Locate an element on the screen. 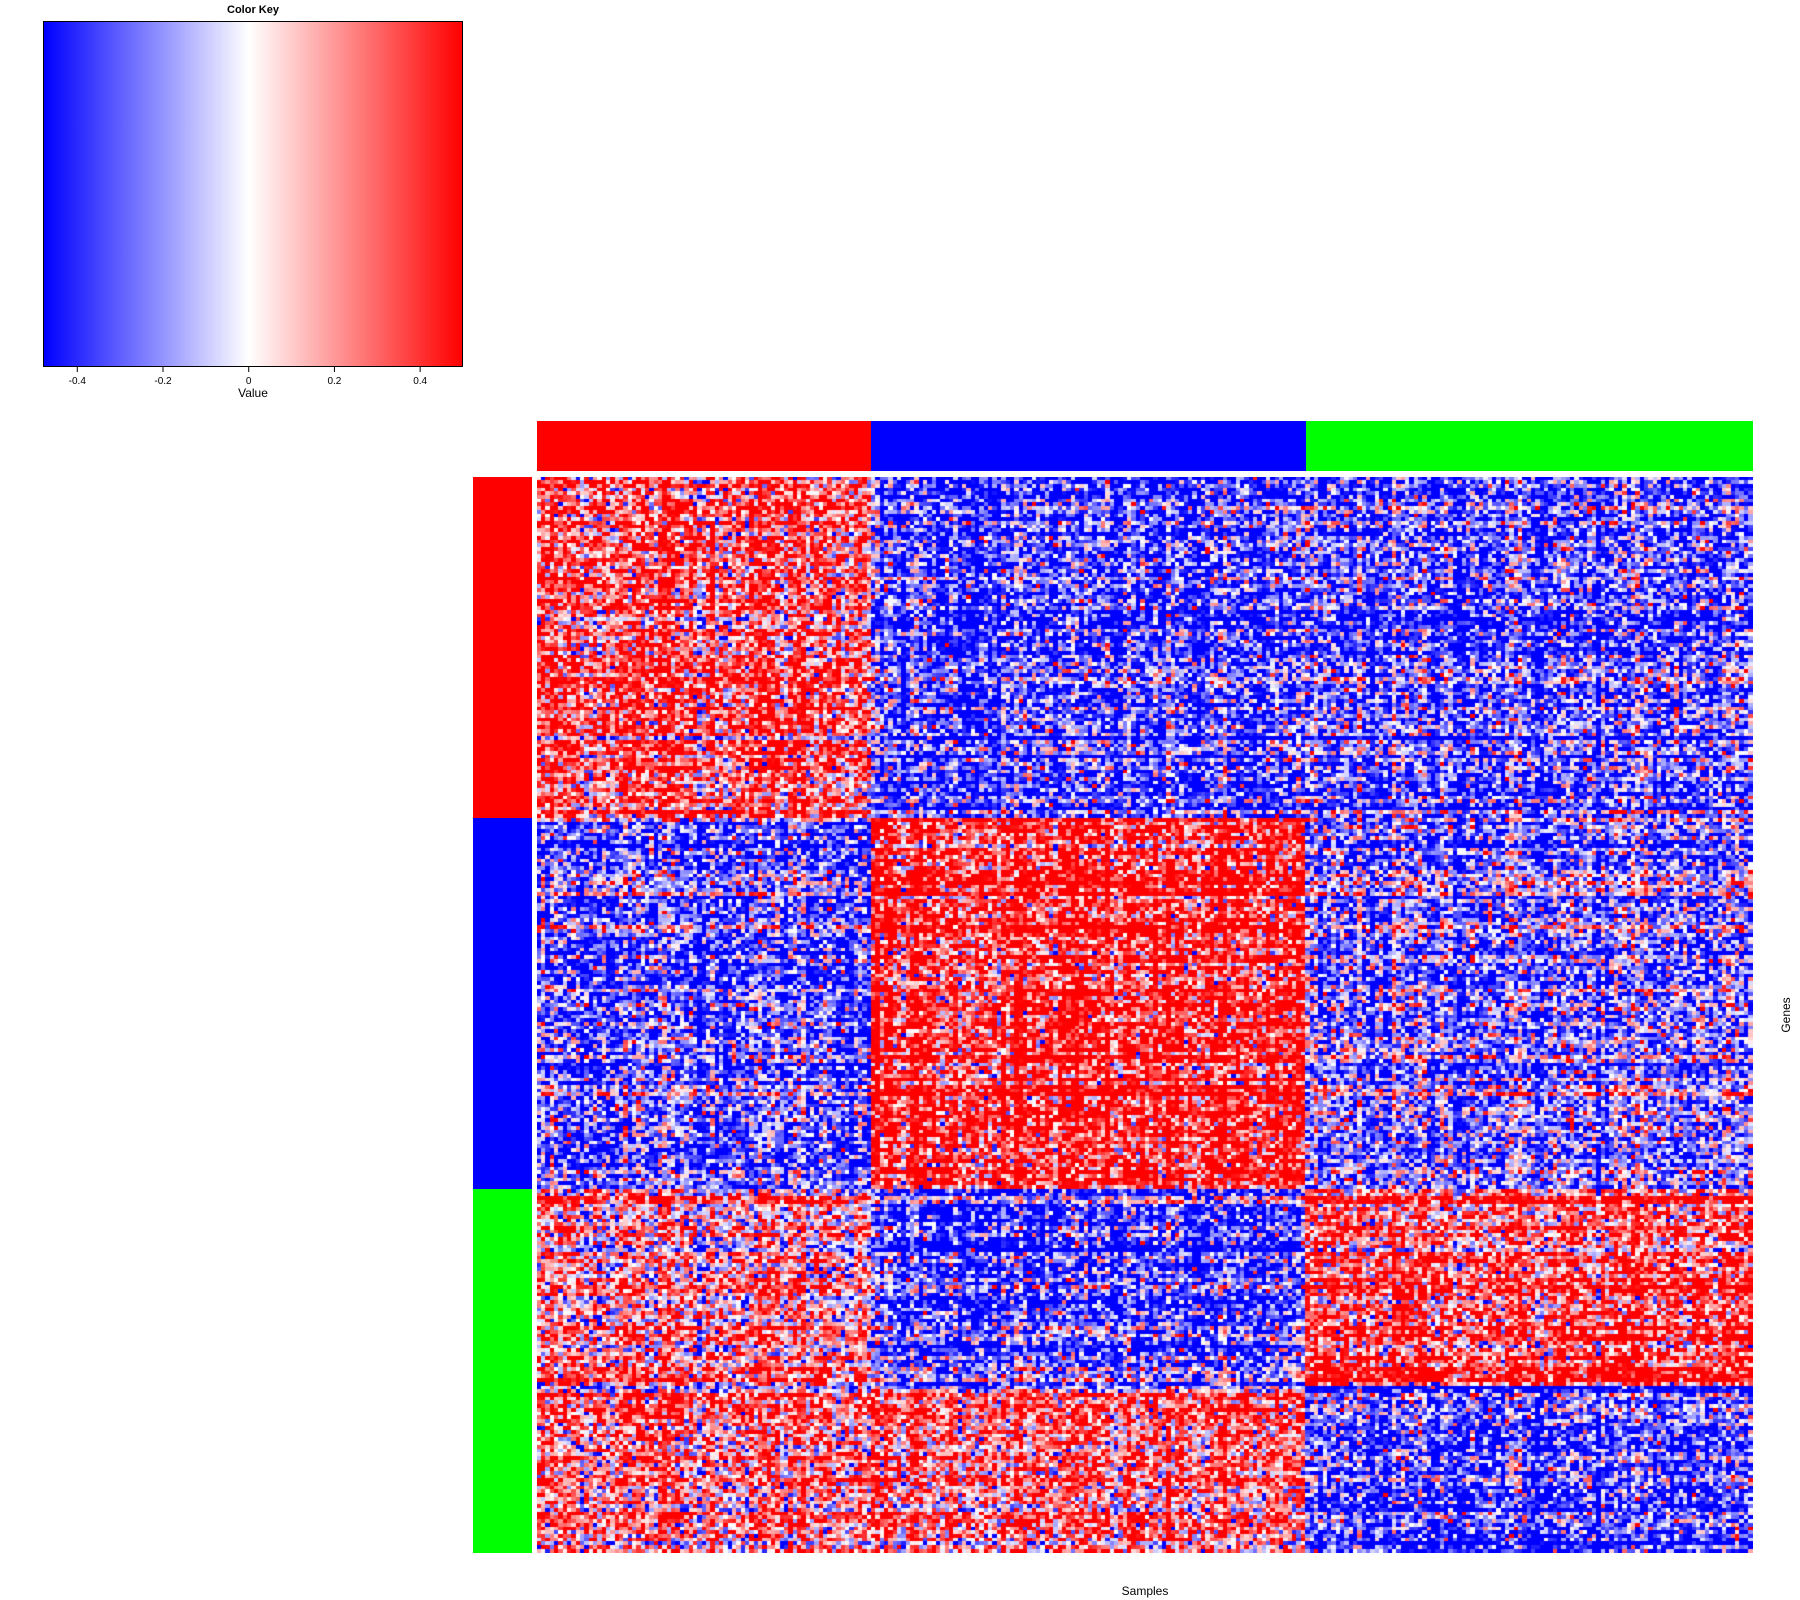  color-key-axis: -0.4 -0.2 0 0.2 0.4 is located at coordinates (248, 377).